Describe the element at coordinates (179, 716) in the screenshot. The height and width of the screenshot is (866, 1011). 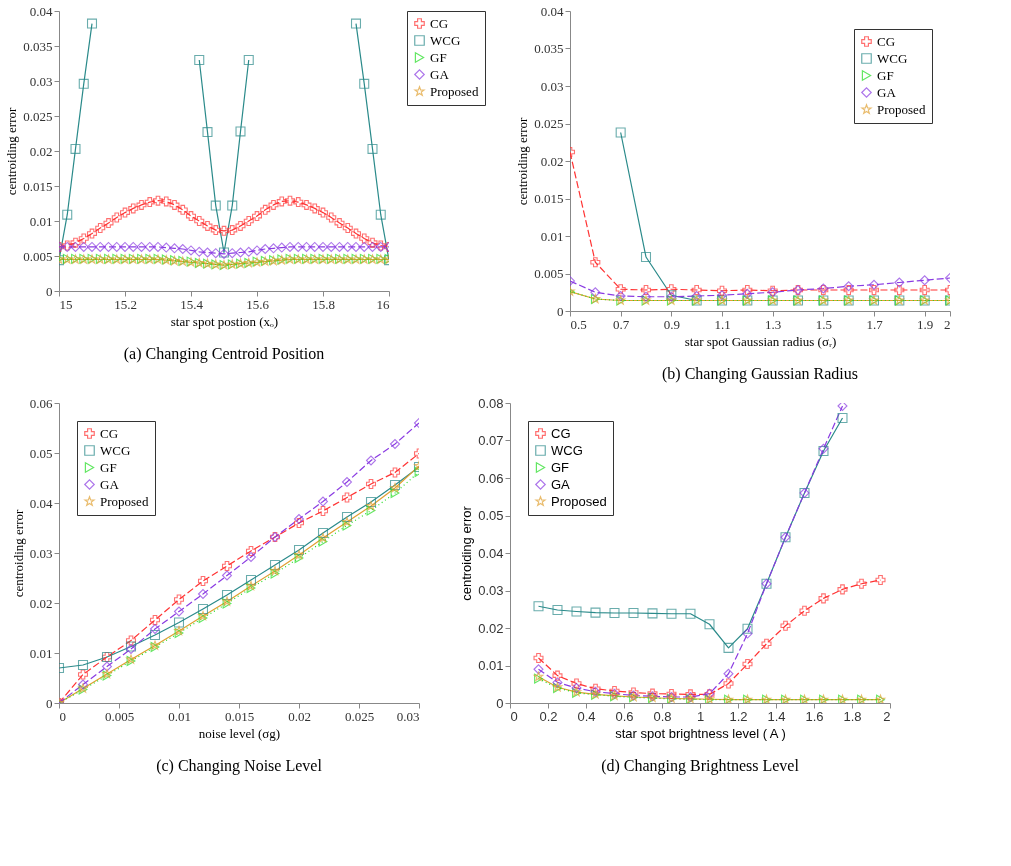
I see `x-tick-label: 0.01` at that location.